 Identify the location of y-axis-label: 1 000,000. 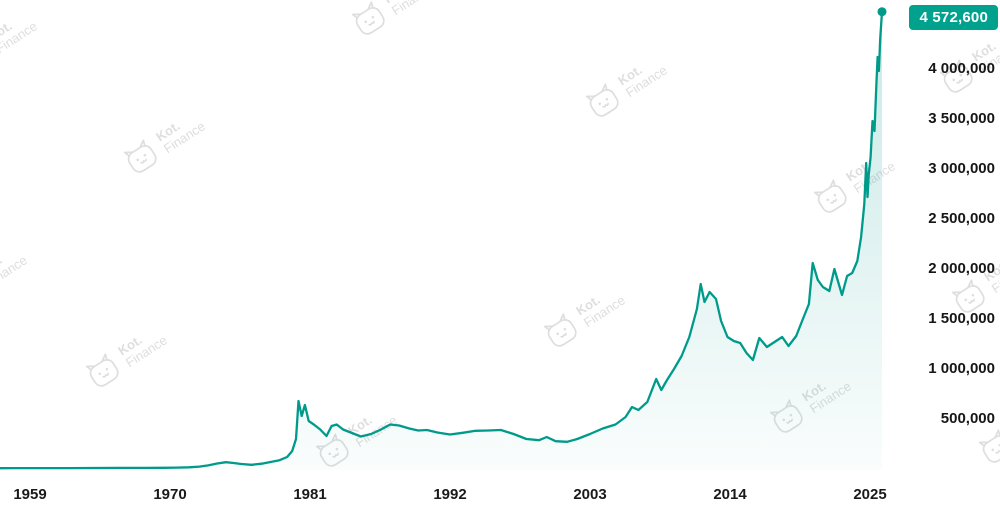
(961, 368).